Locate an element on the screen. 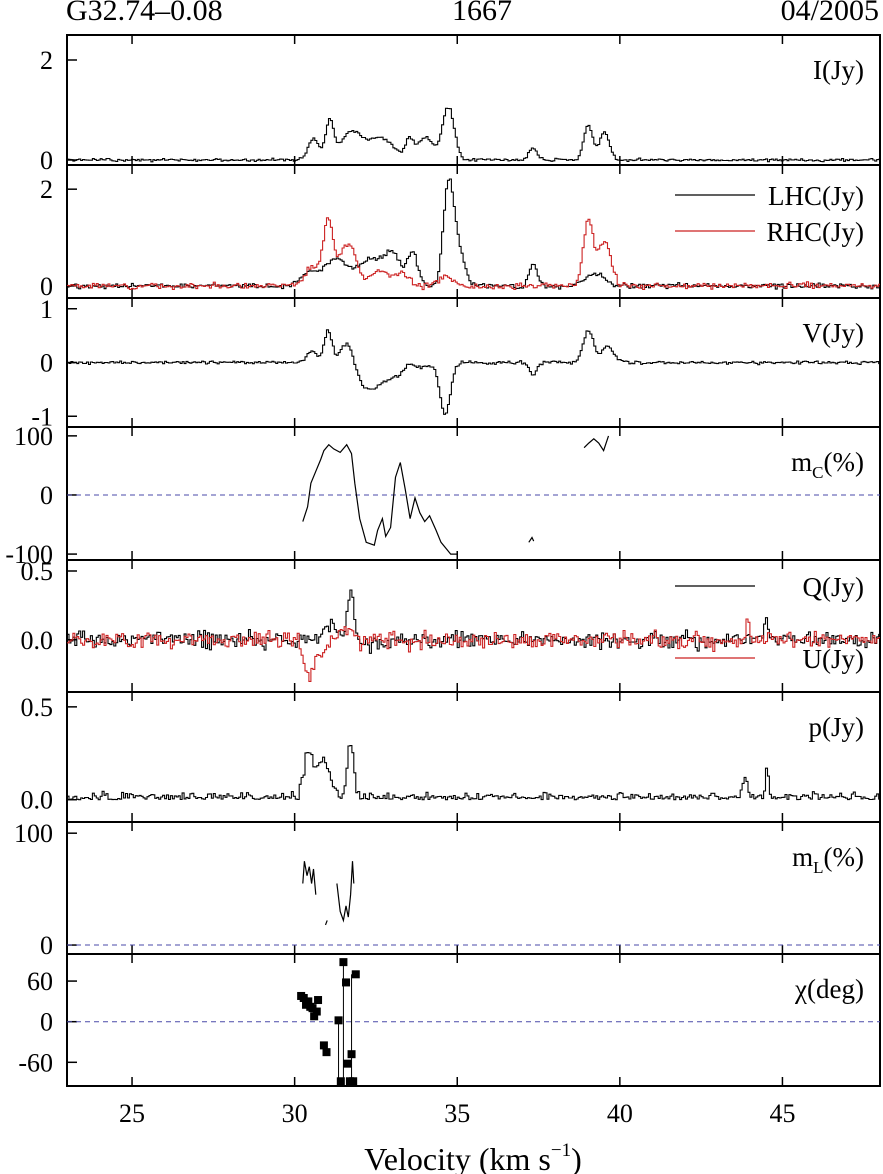  y-tick-label: 1 is located at coordinates (46, 309).